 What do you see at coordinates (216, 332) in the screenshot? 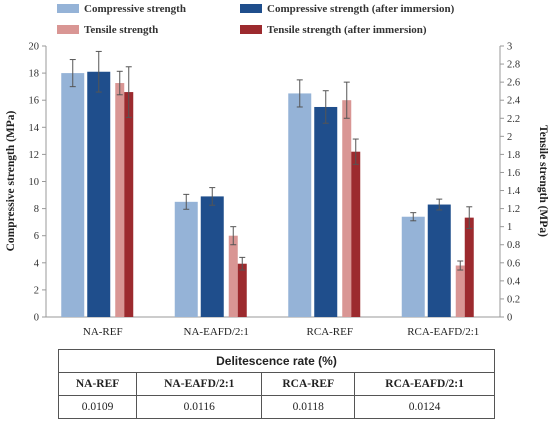
I see `x-tick-label: NA-EAFD/2:1` at bounding box center [216, 332].